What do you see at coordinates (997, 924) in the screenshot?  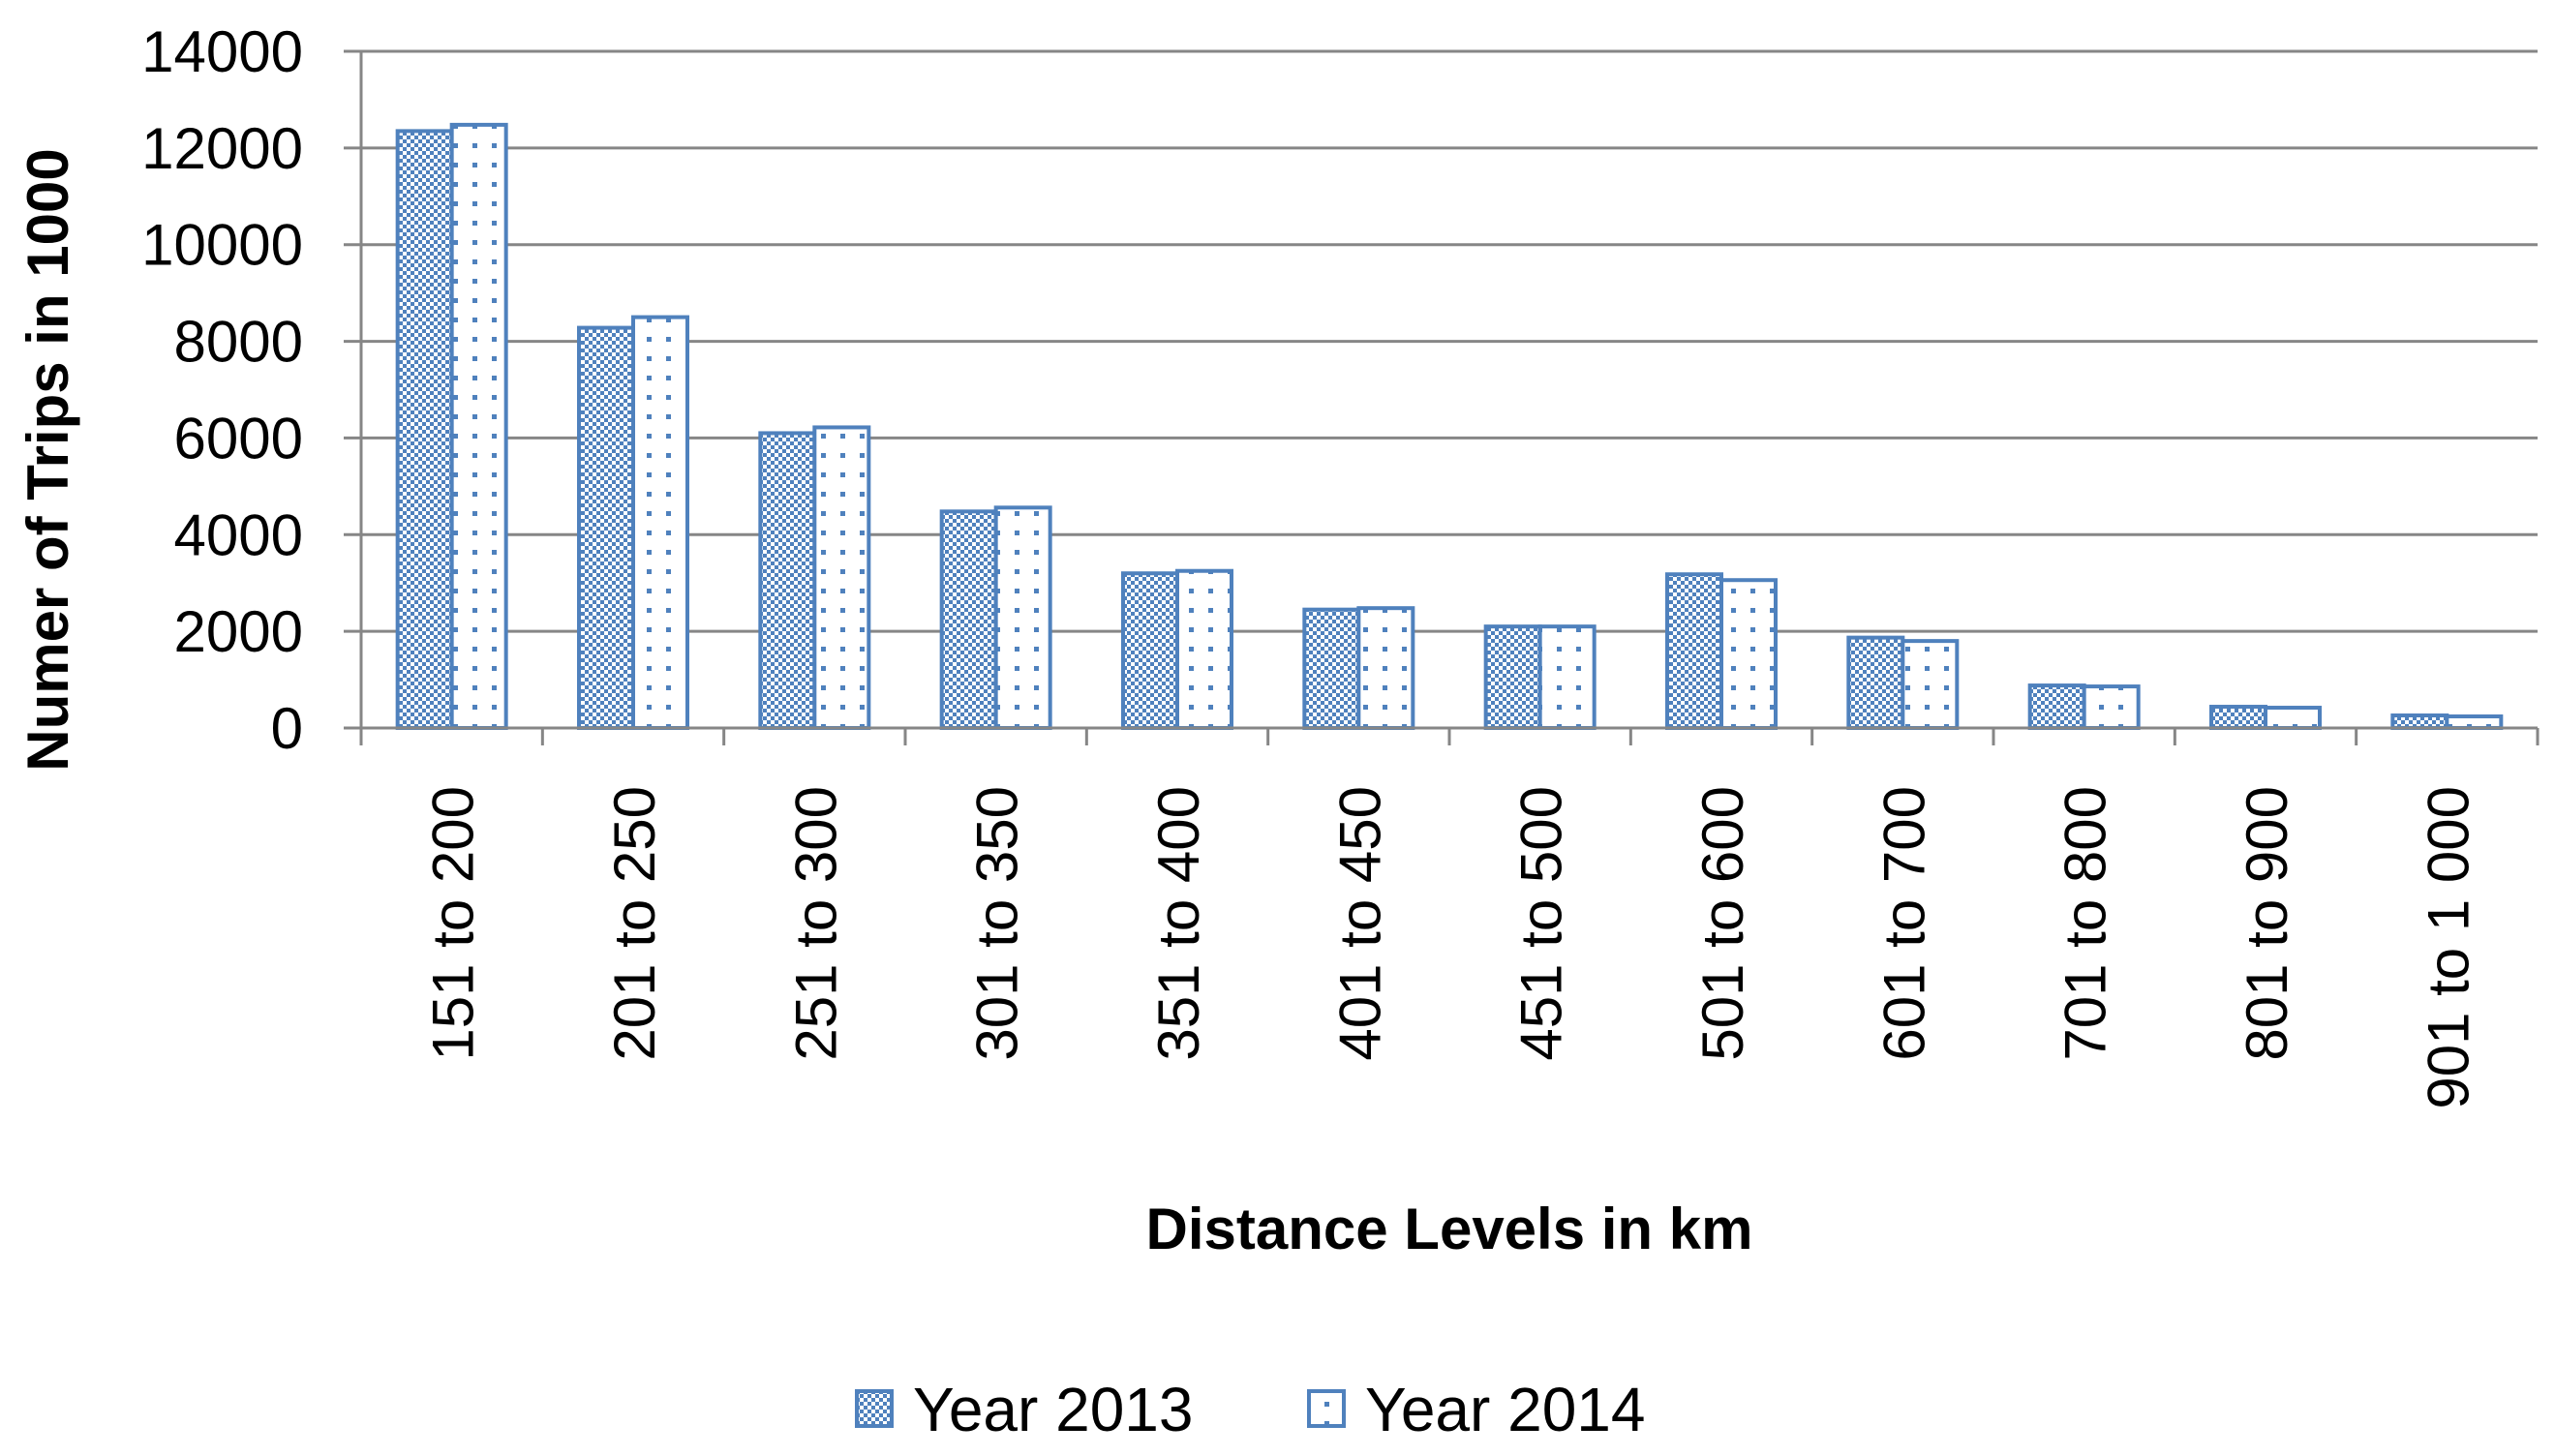 I see `x-tick-label: 301 to 350` at bounding box center [997, 924].